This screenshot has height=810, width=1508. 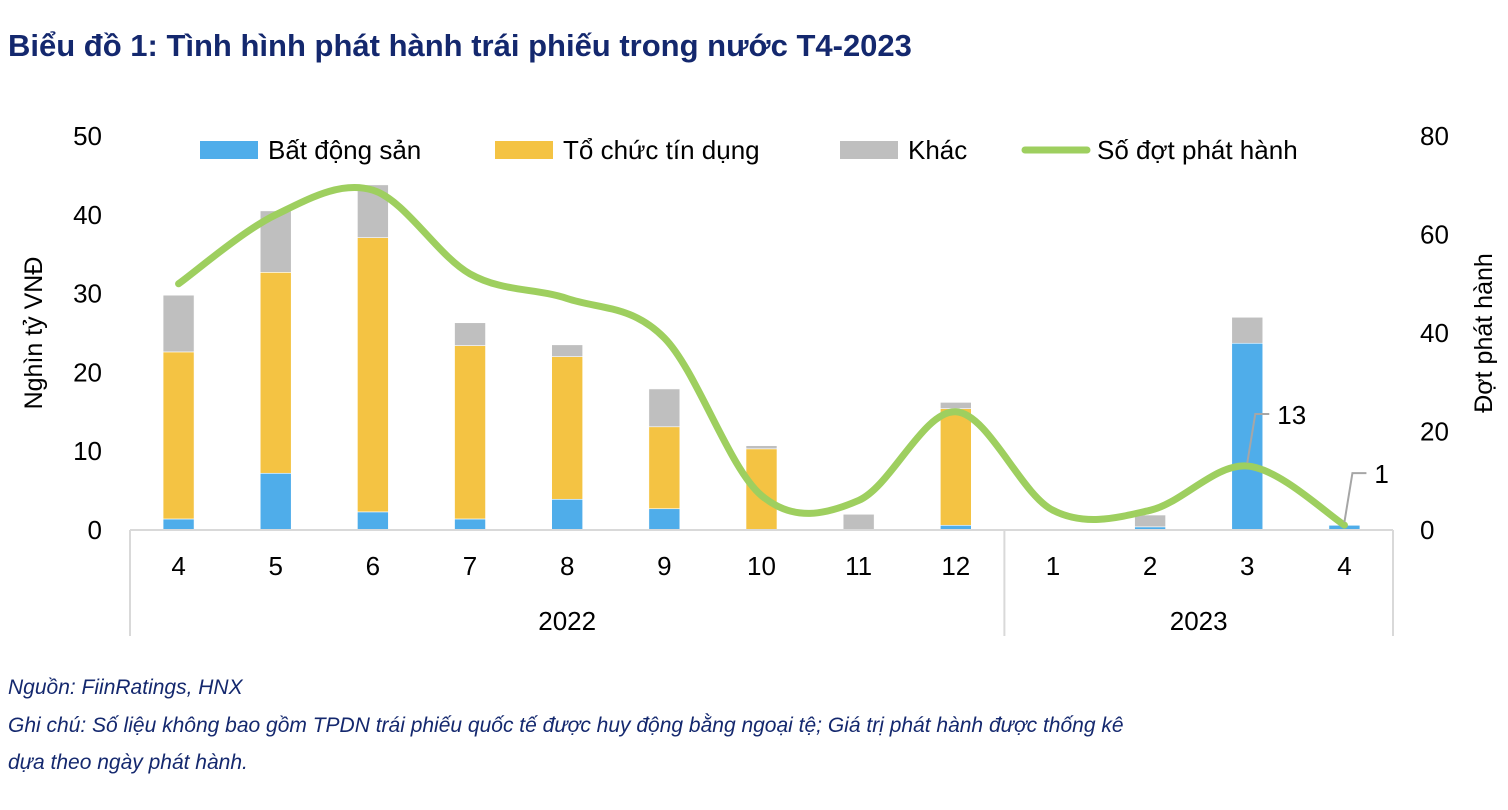 I want to click on y-tick-label: 40, so click(x=87, y=215).